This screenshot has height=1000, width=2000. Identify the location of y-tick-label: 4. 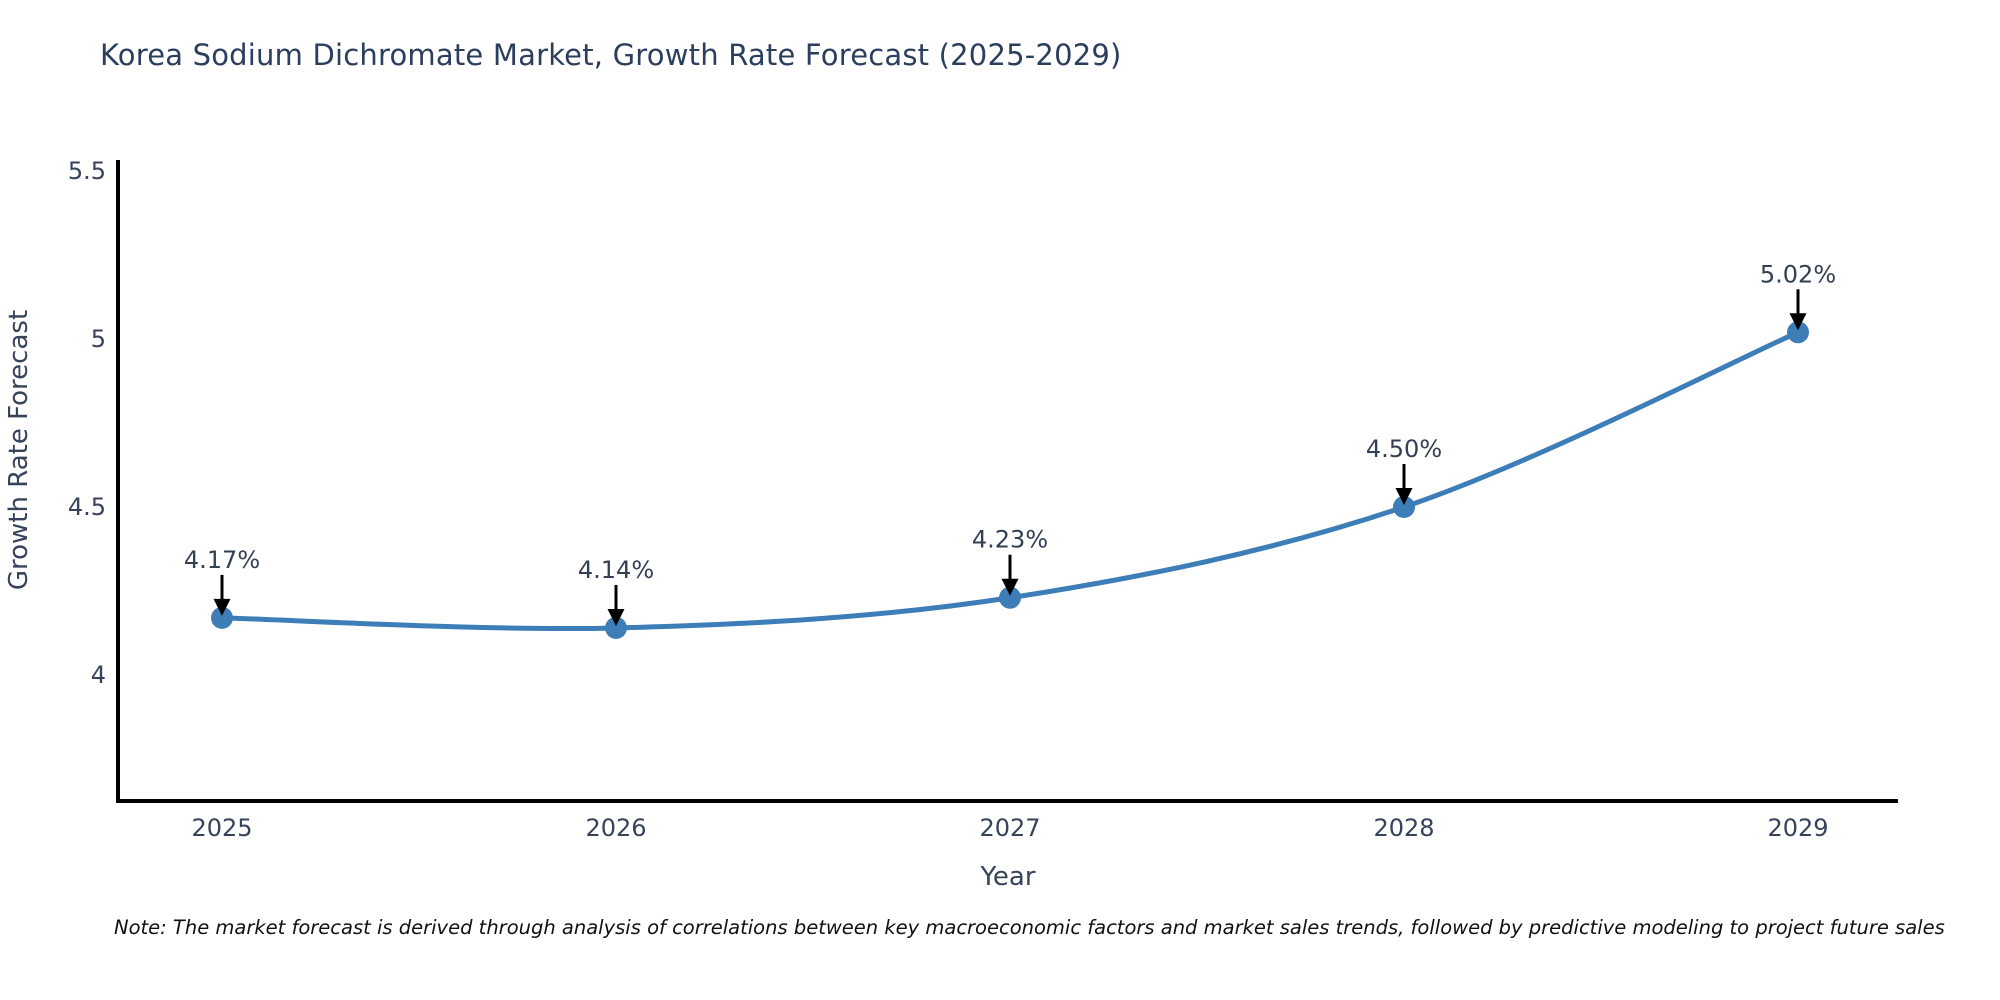
(98, 675).